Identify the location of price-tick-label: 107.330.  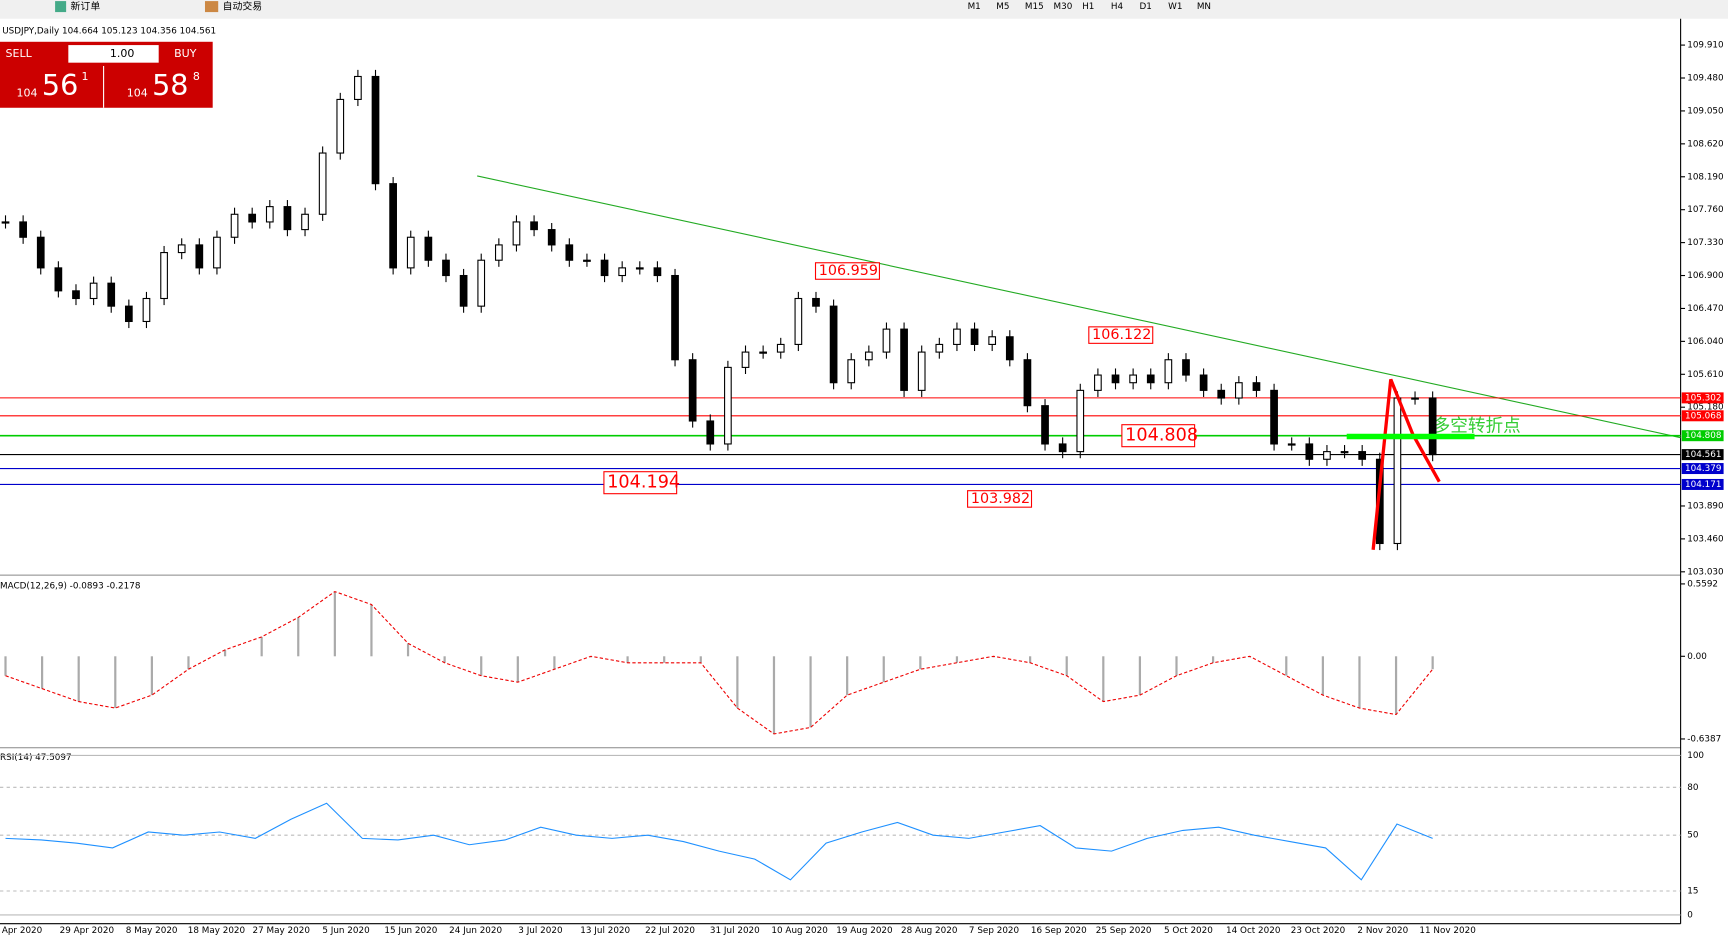
(1705, 243).